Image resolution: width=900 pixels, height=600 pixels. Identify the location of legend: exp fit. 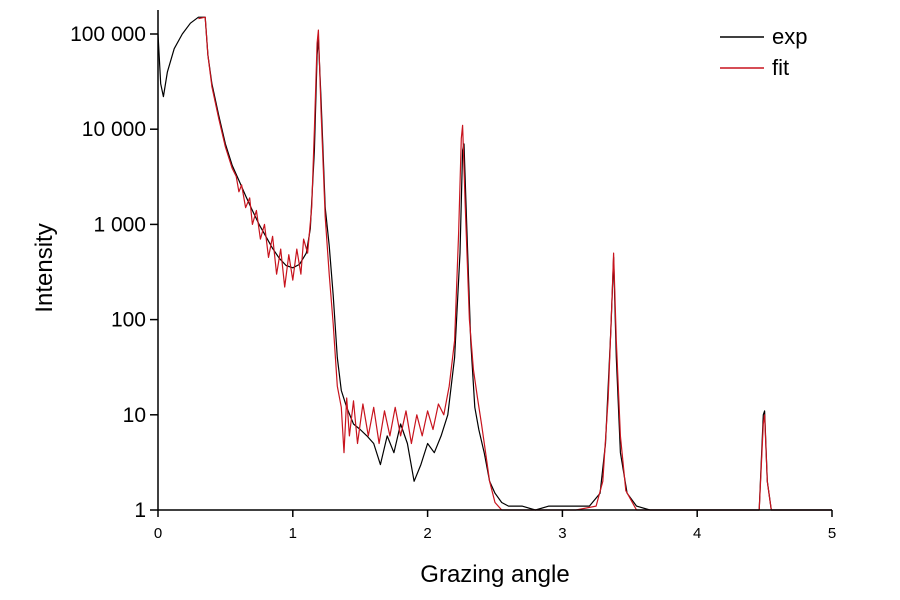
(763, 52).